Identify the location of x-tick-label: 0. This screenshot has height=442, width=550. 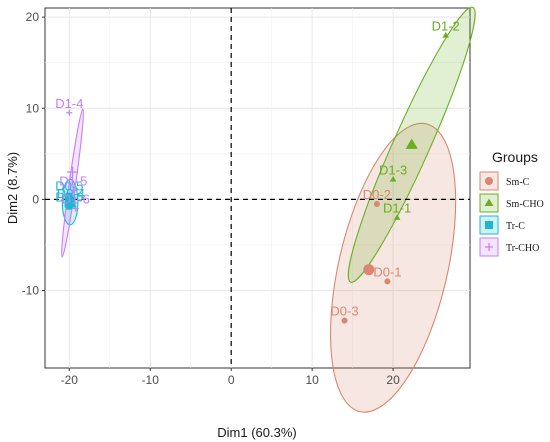
(231, 380).